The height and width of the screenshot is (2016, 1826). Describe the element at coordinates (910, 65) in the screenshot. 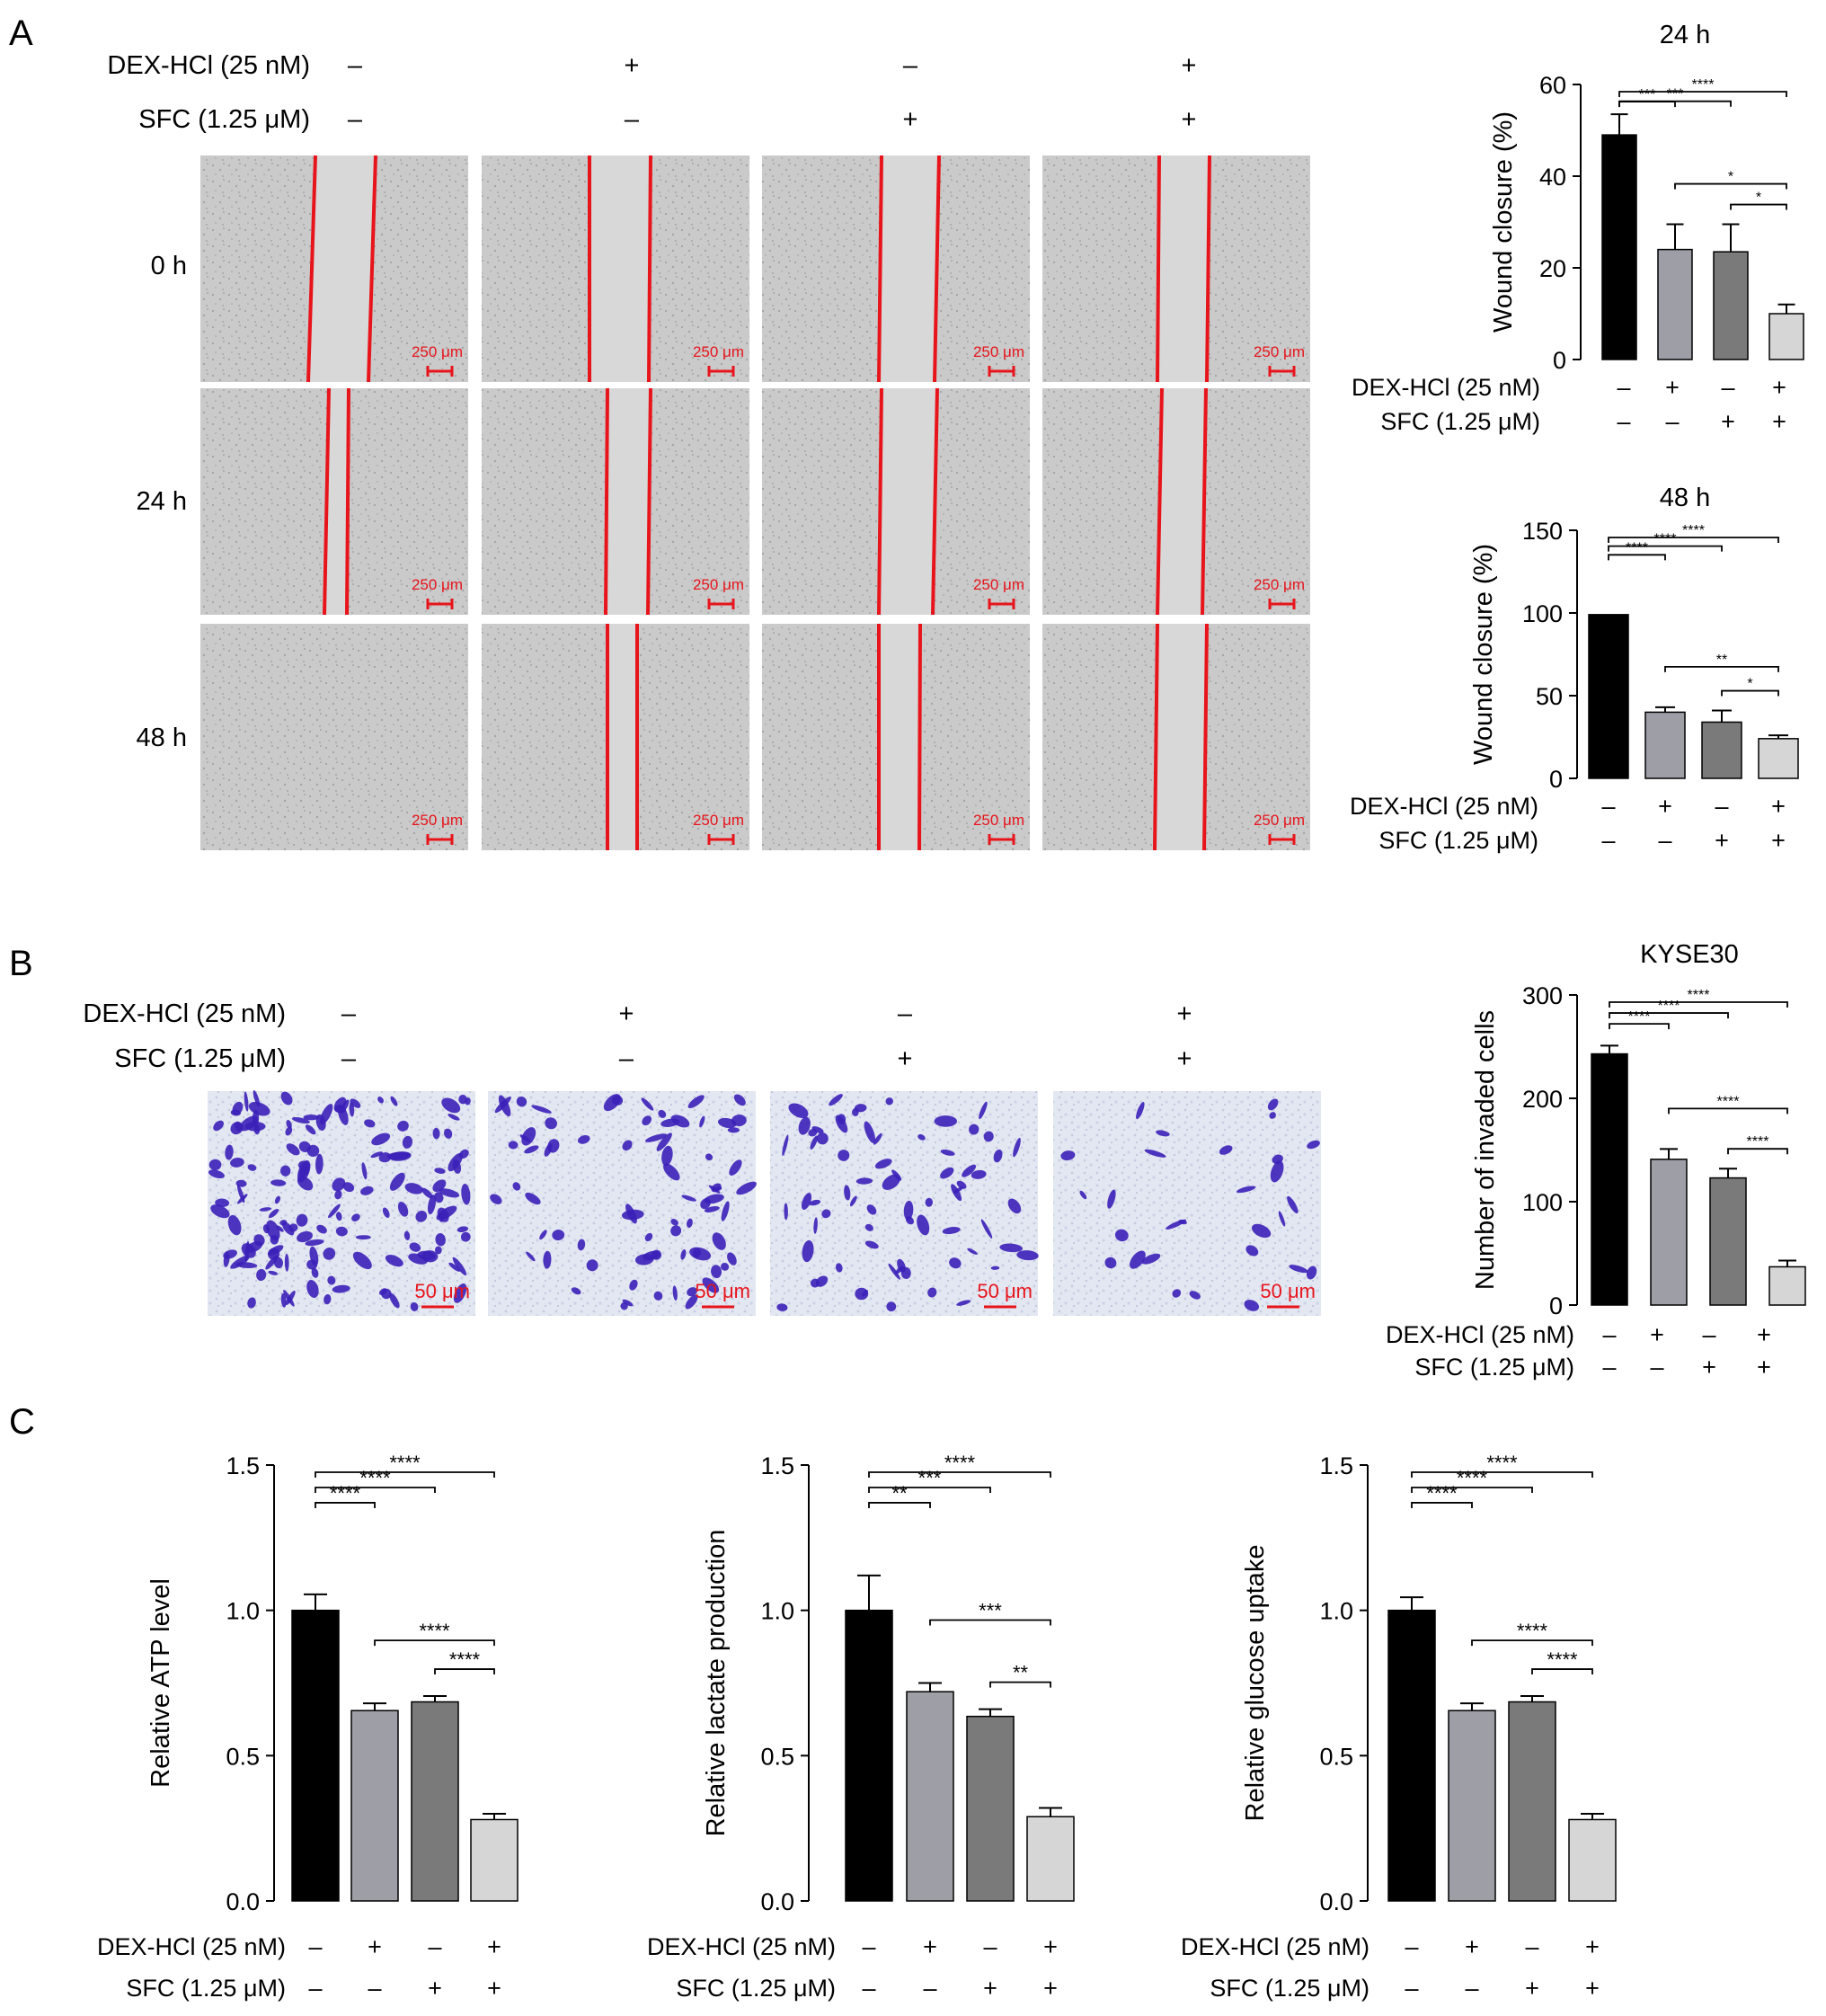

I see `dex-sign-3: –` at that location.